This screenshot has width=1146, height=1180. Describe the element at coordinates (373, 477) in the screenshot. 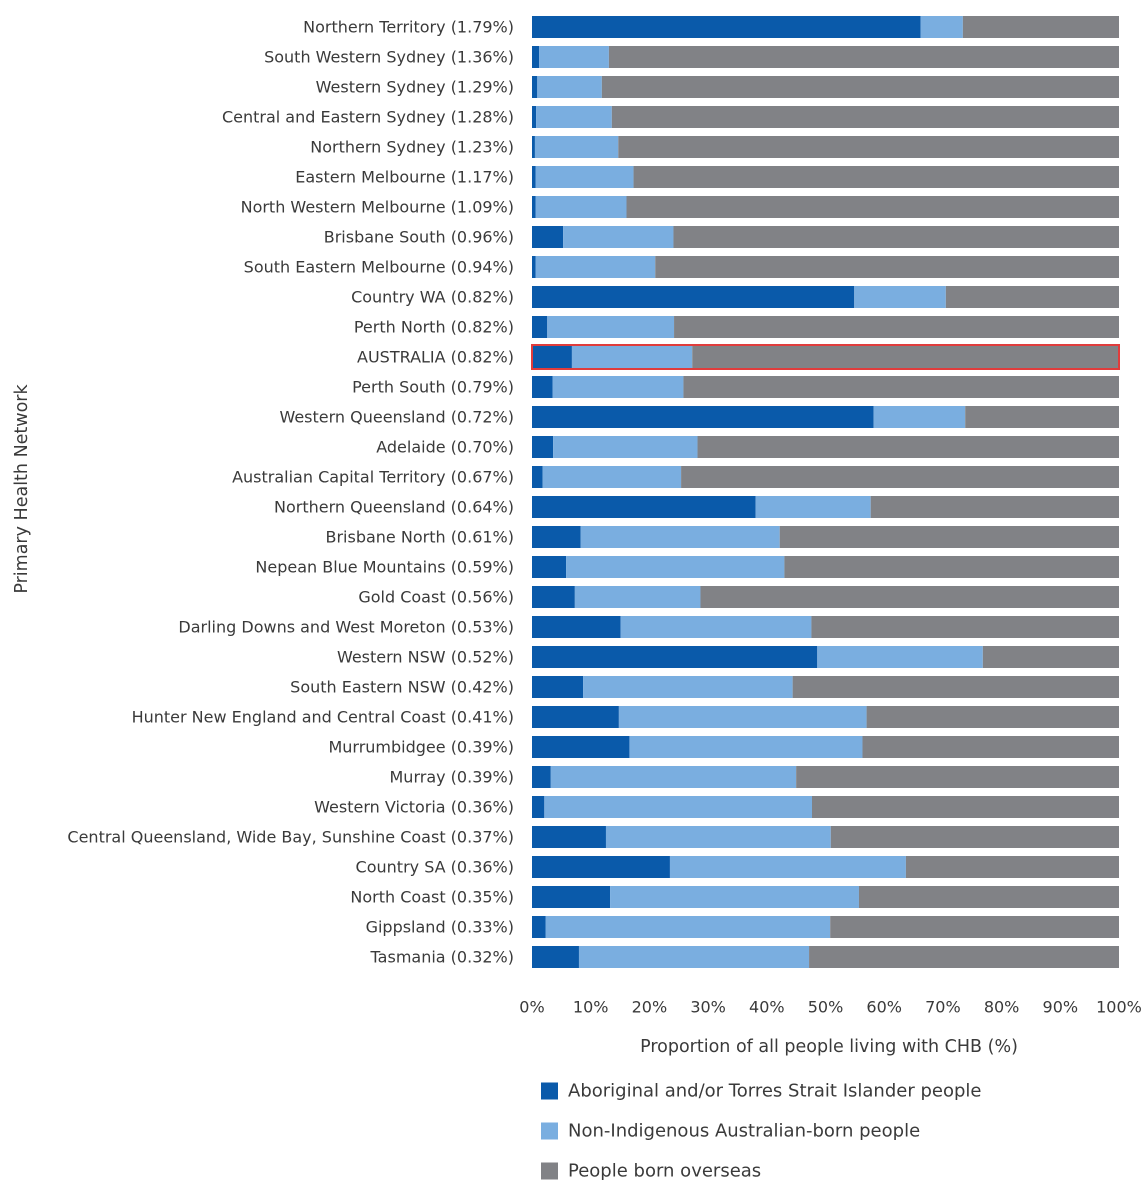

I see `category-label: Australian Capital Territory (0.67%)` at that location.